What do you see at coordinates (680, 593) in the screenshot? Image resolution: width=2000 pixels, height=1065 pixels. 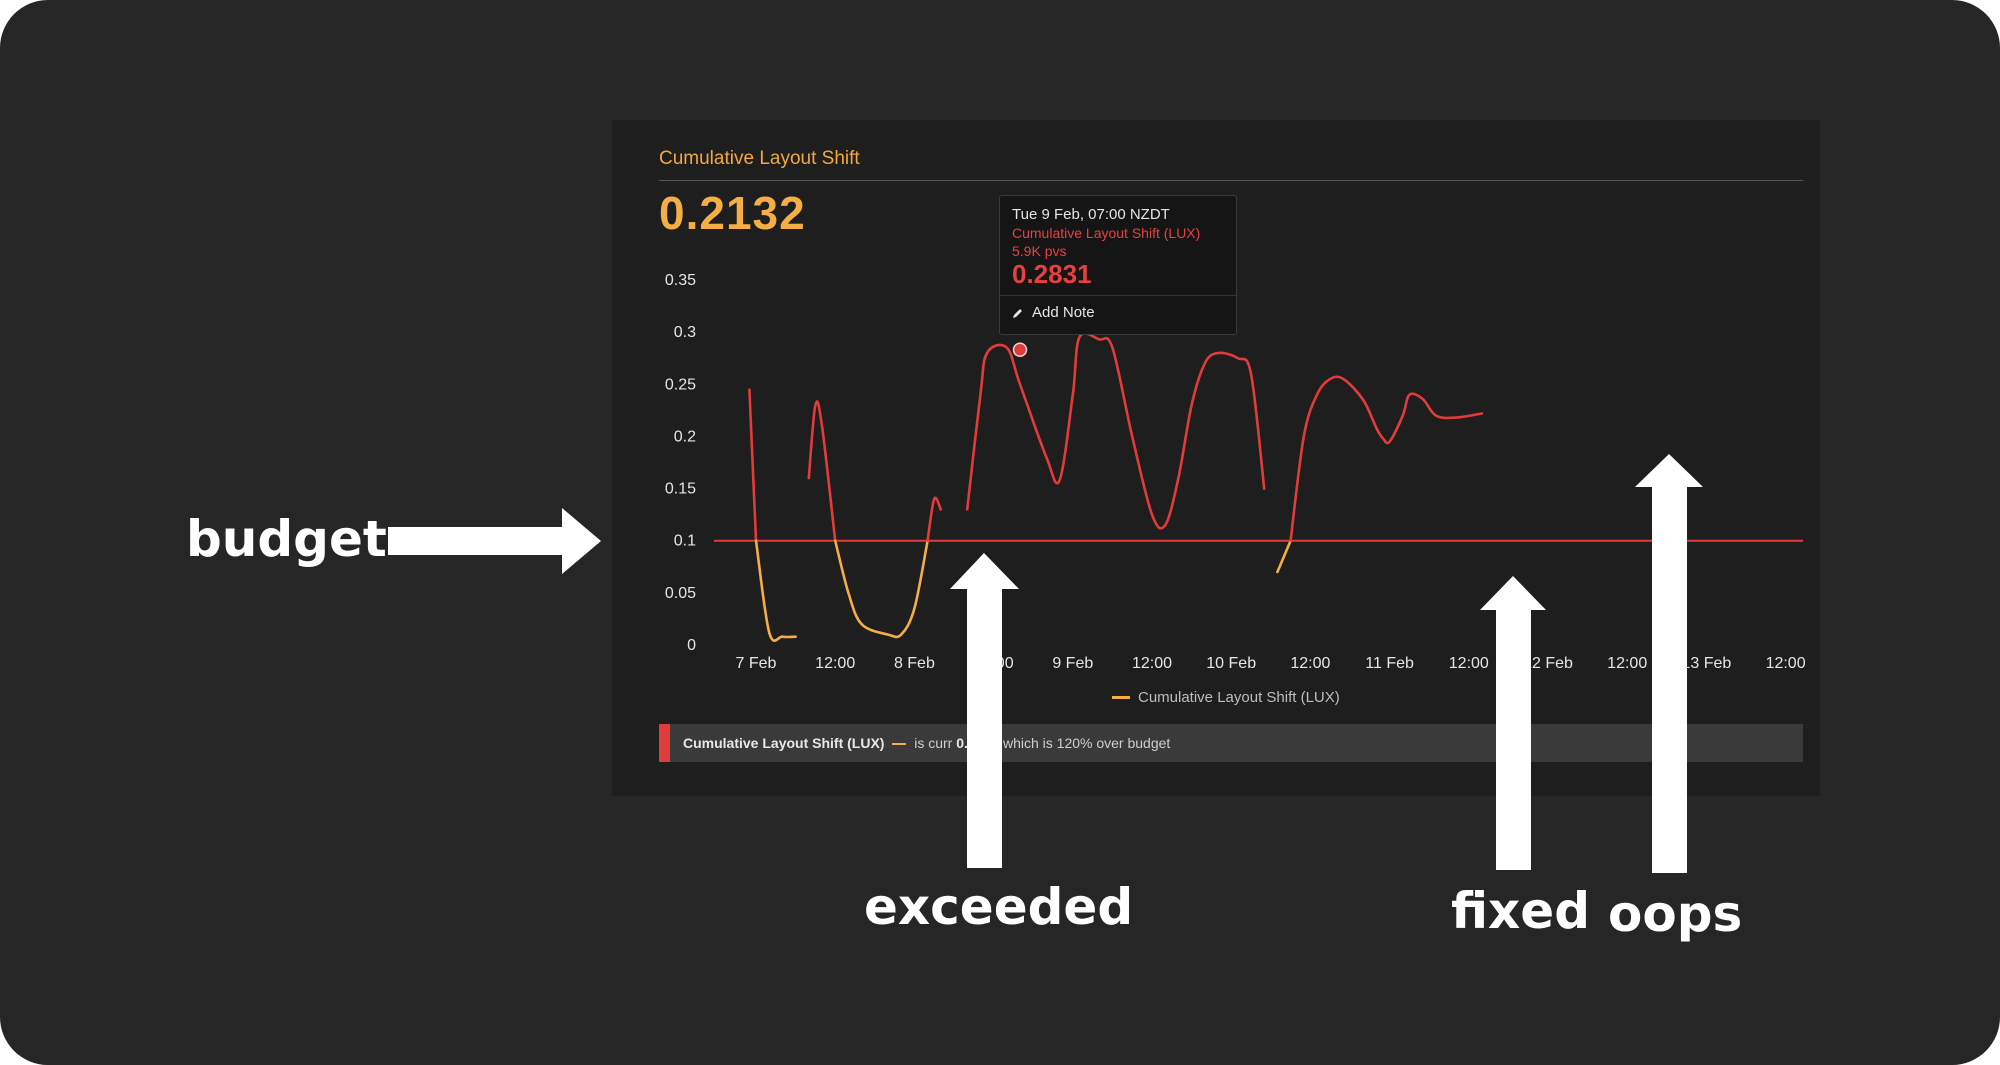 I see `y-tick-label: 0.05` at bounding box center [680, 593].